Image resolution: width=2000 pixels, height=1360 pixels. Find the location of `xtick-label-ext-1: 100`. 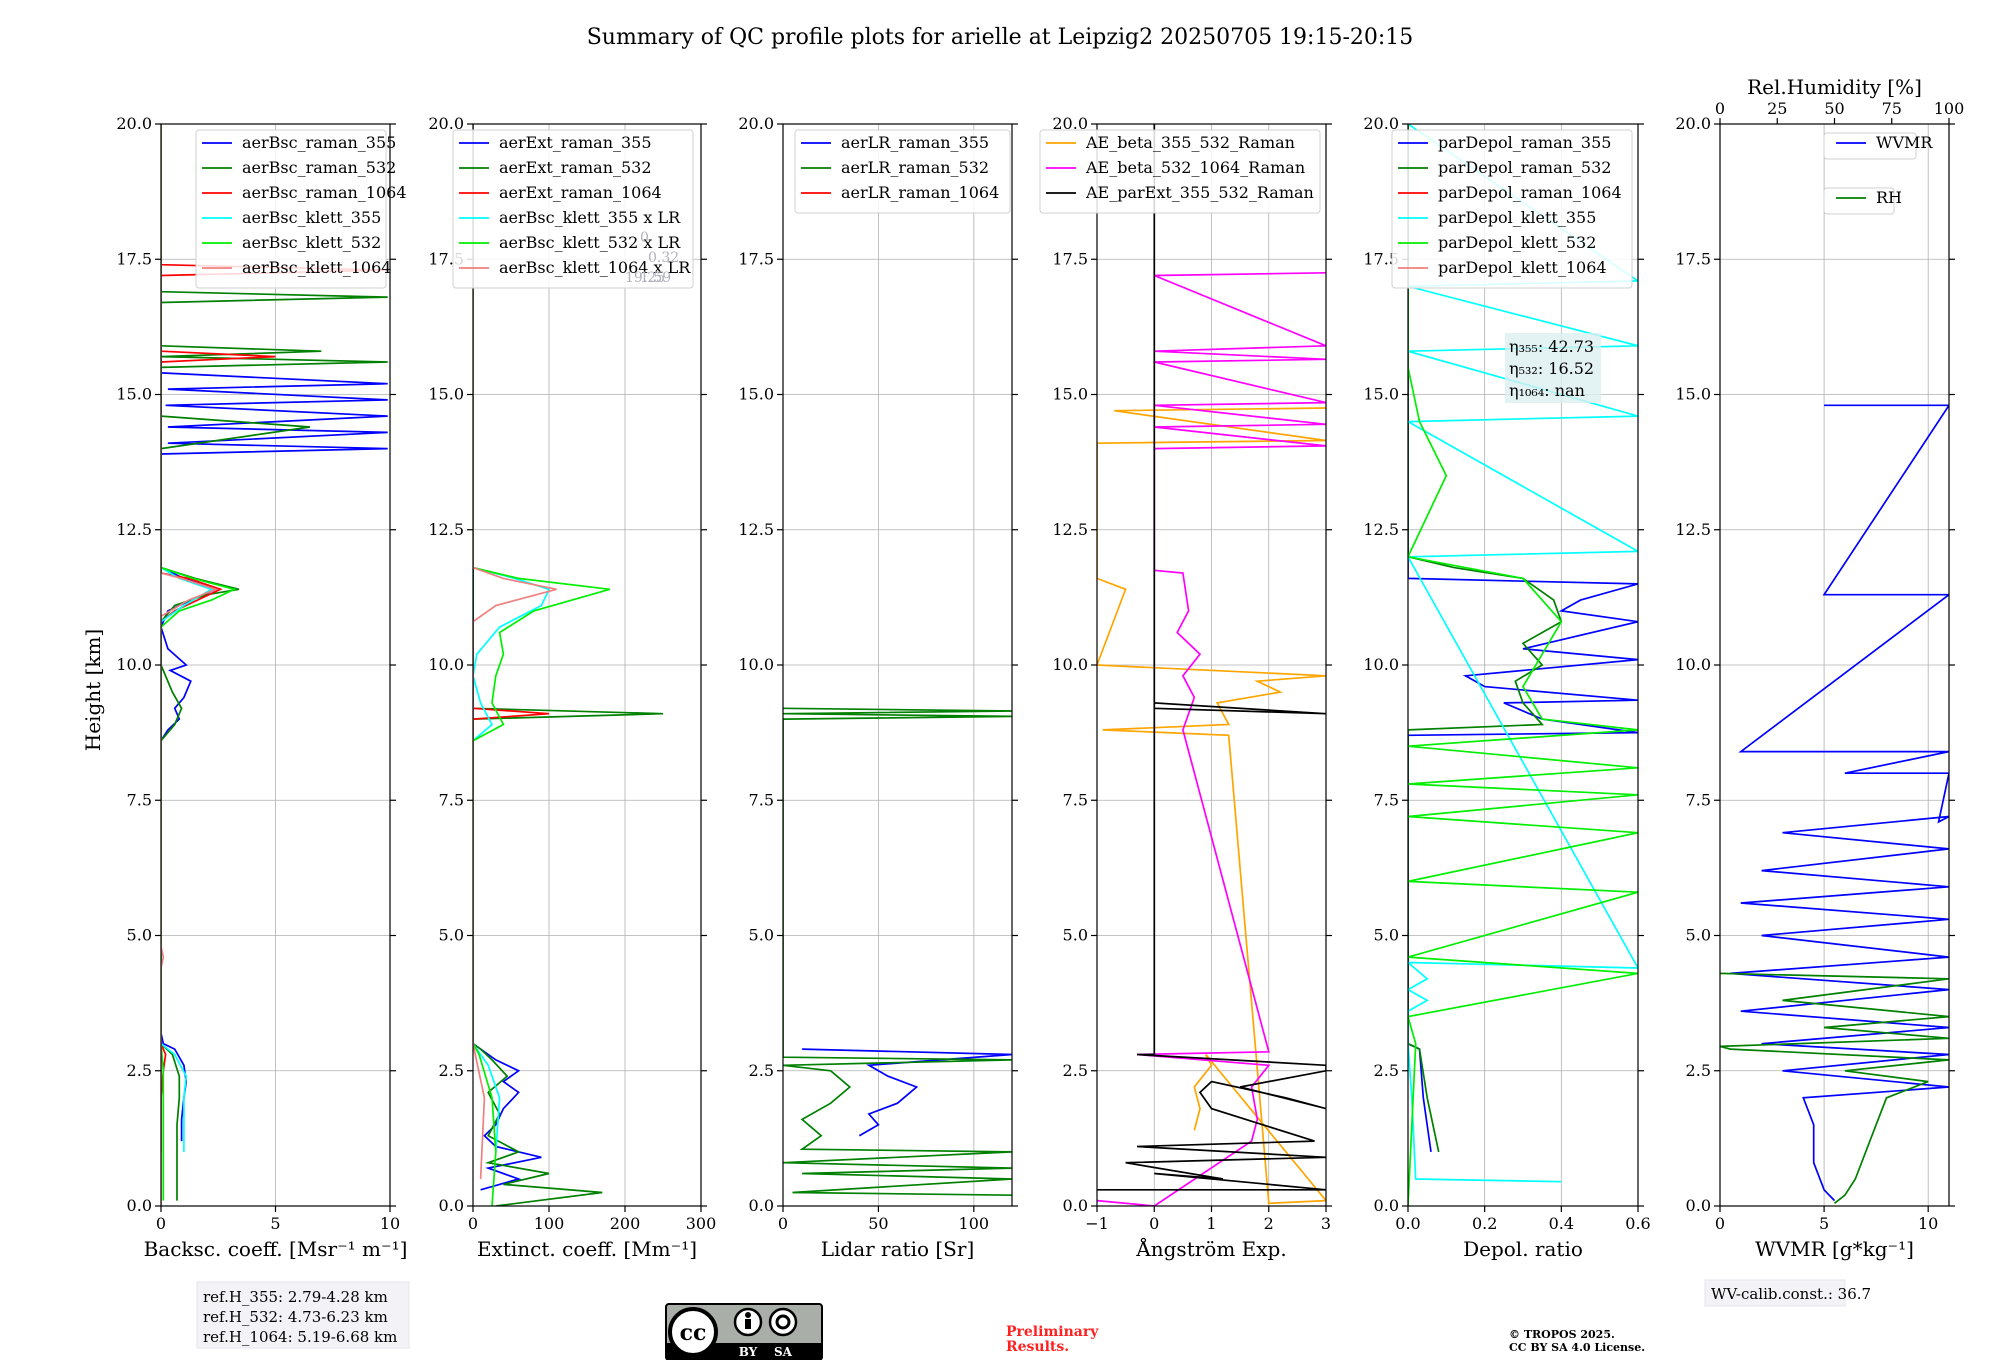

xtick-label-ext-1: 100 is located at coordinates (549, 1223).